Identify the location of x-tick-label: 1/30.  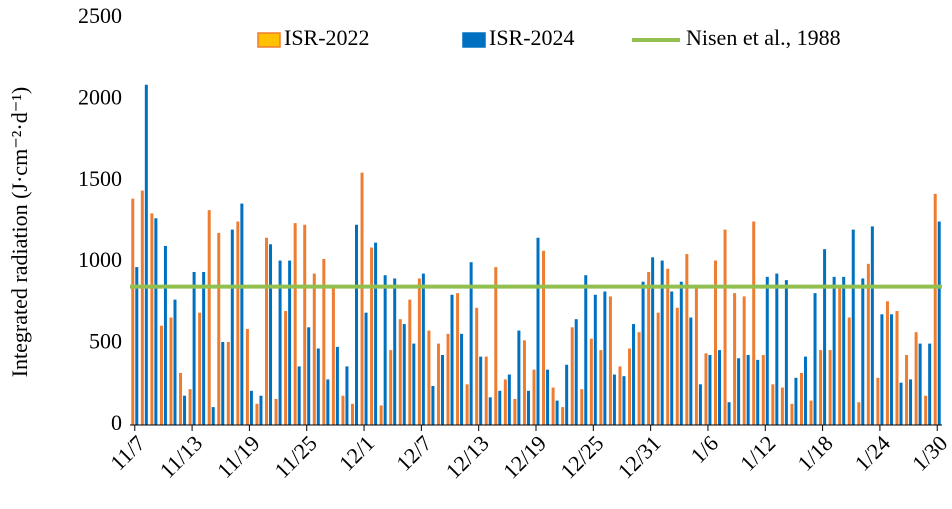
(929, 452).